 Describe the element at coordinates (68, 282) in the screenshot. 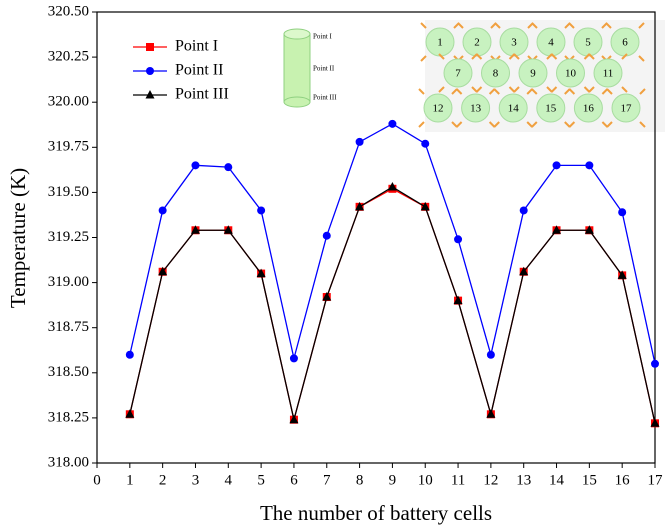

I see `y-tick-label: 319.00` at that location.